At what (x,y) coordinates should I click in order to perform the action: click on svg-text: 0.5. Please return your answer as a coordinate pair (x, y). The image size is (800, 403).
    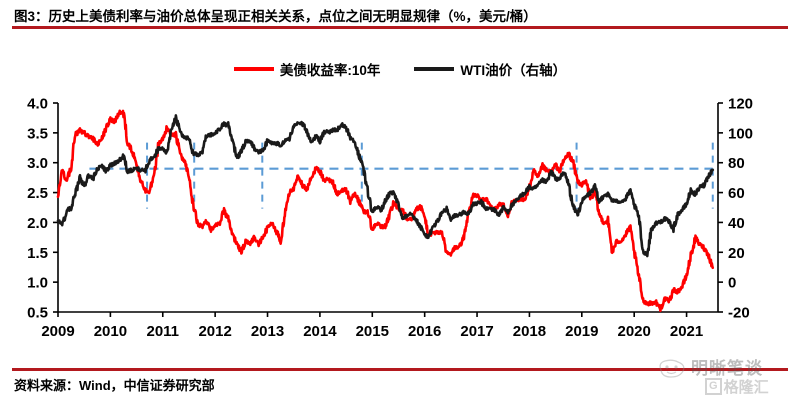
    Looking at the image, I should click on (37, 313).